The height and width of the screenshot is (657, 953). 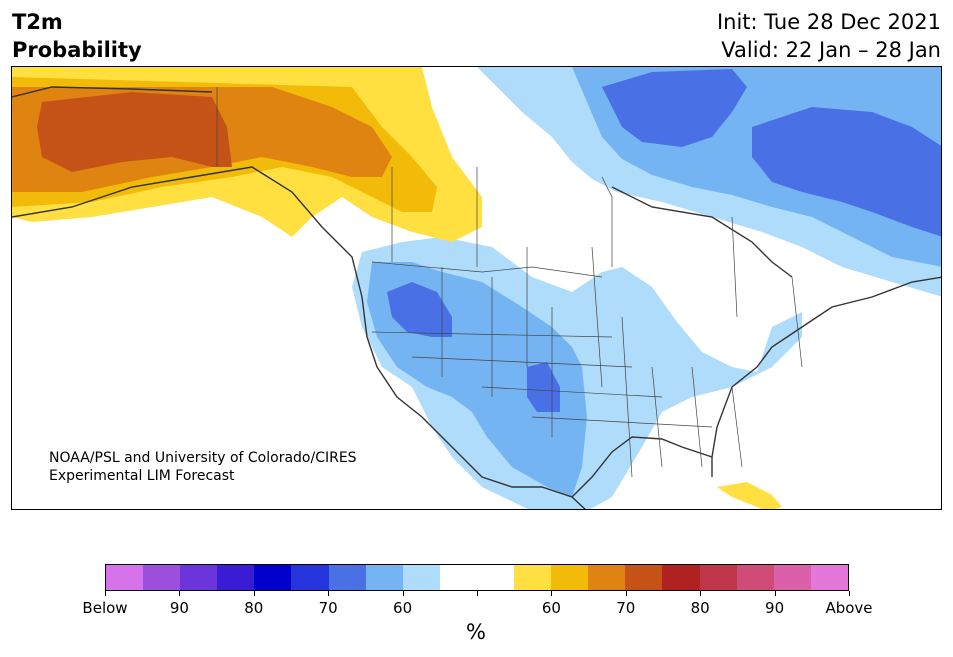 I want to click on init-date: Init: Tue 28 Dec 2021, so click(x=828, y=22).